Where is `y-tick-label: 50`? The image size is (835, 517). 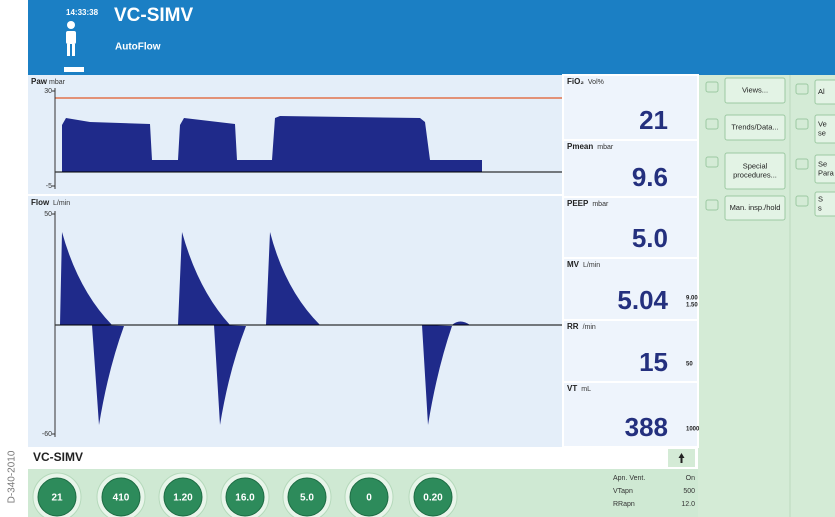 y-tick-label: 50 is located at coordinates (48, 214).